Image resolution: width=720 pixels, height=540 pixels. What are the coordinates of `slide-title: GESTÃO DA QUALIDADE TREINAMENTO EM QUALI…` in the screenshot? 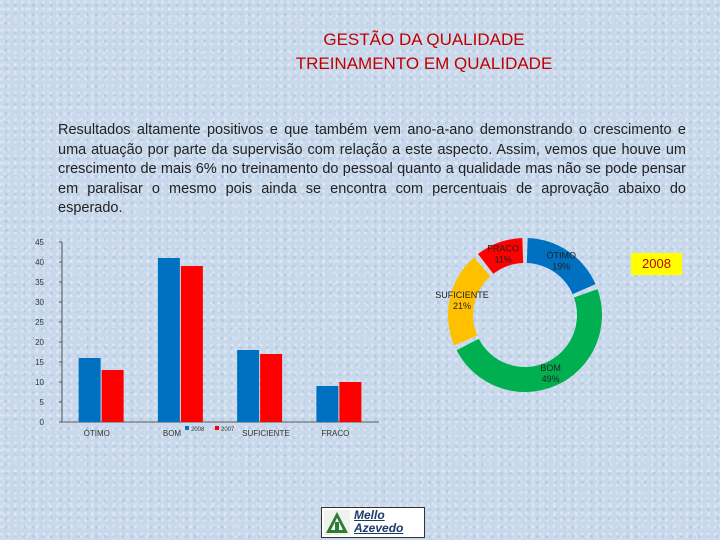 It's located at (360, 52).